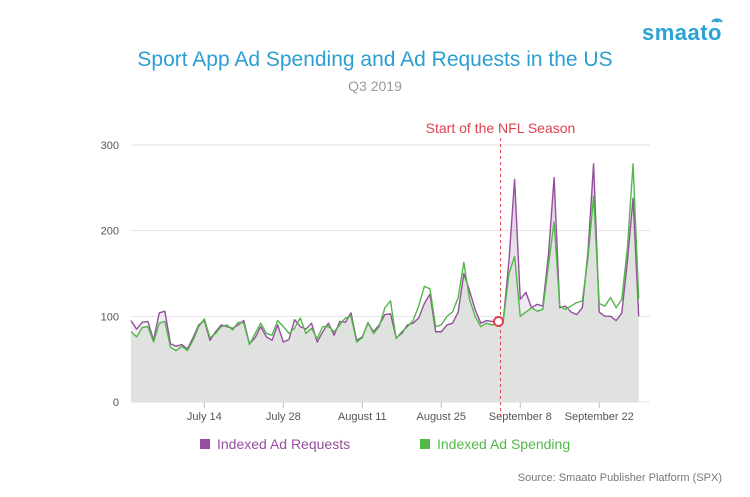 The image size is (750, 497). What do you see at coordinates (619, 478) in the screenshot?
I see `source-note: Source: Smaato Publisher Platform (SPX)` at bounding box center [619, 478].